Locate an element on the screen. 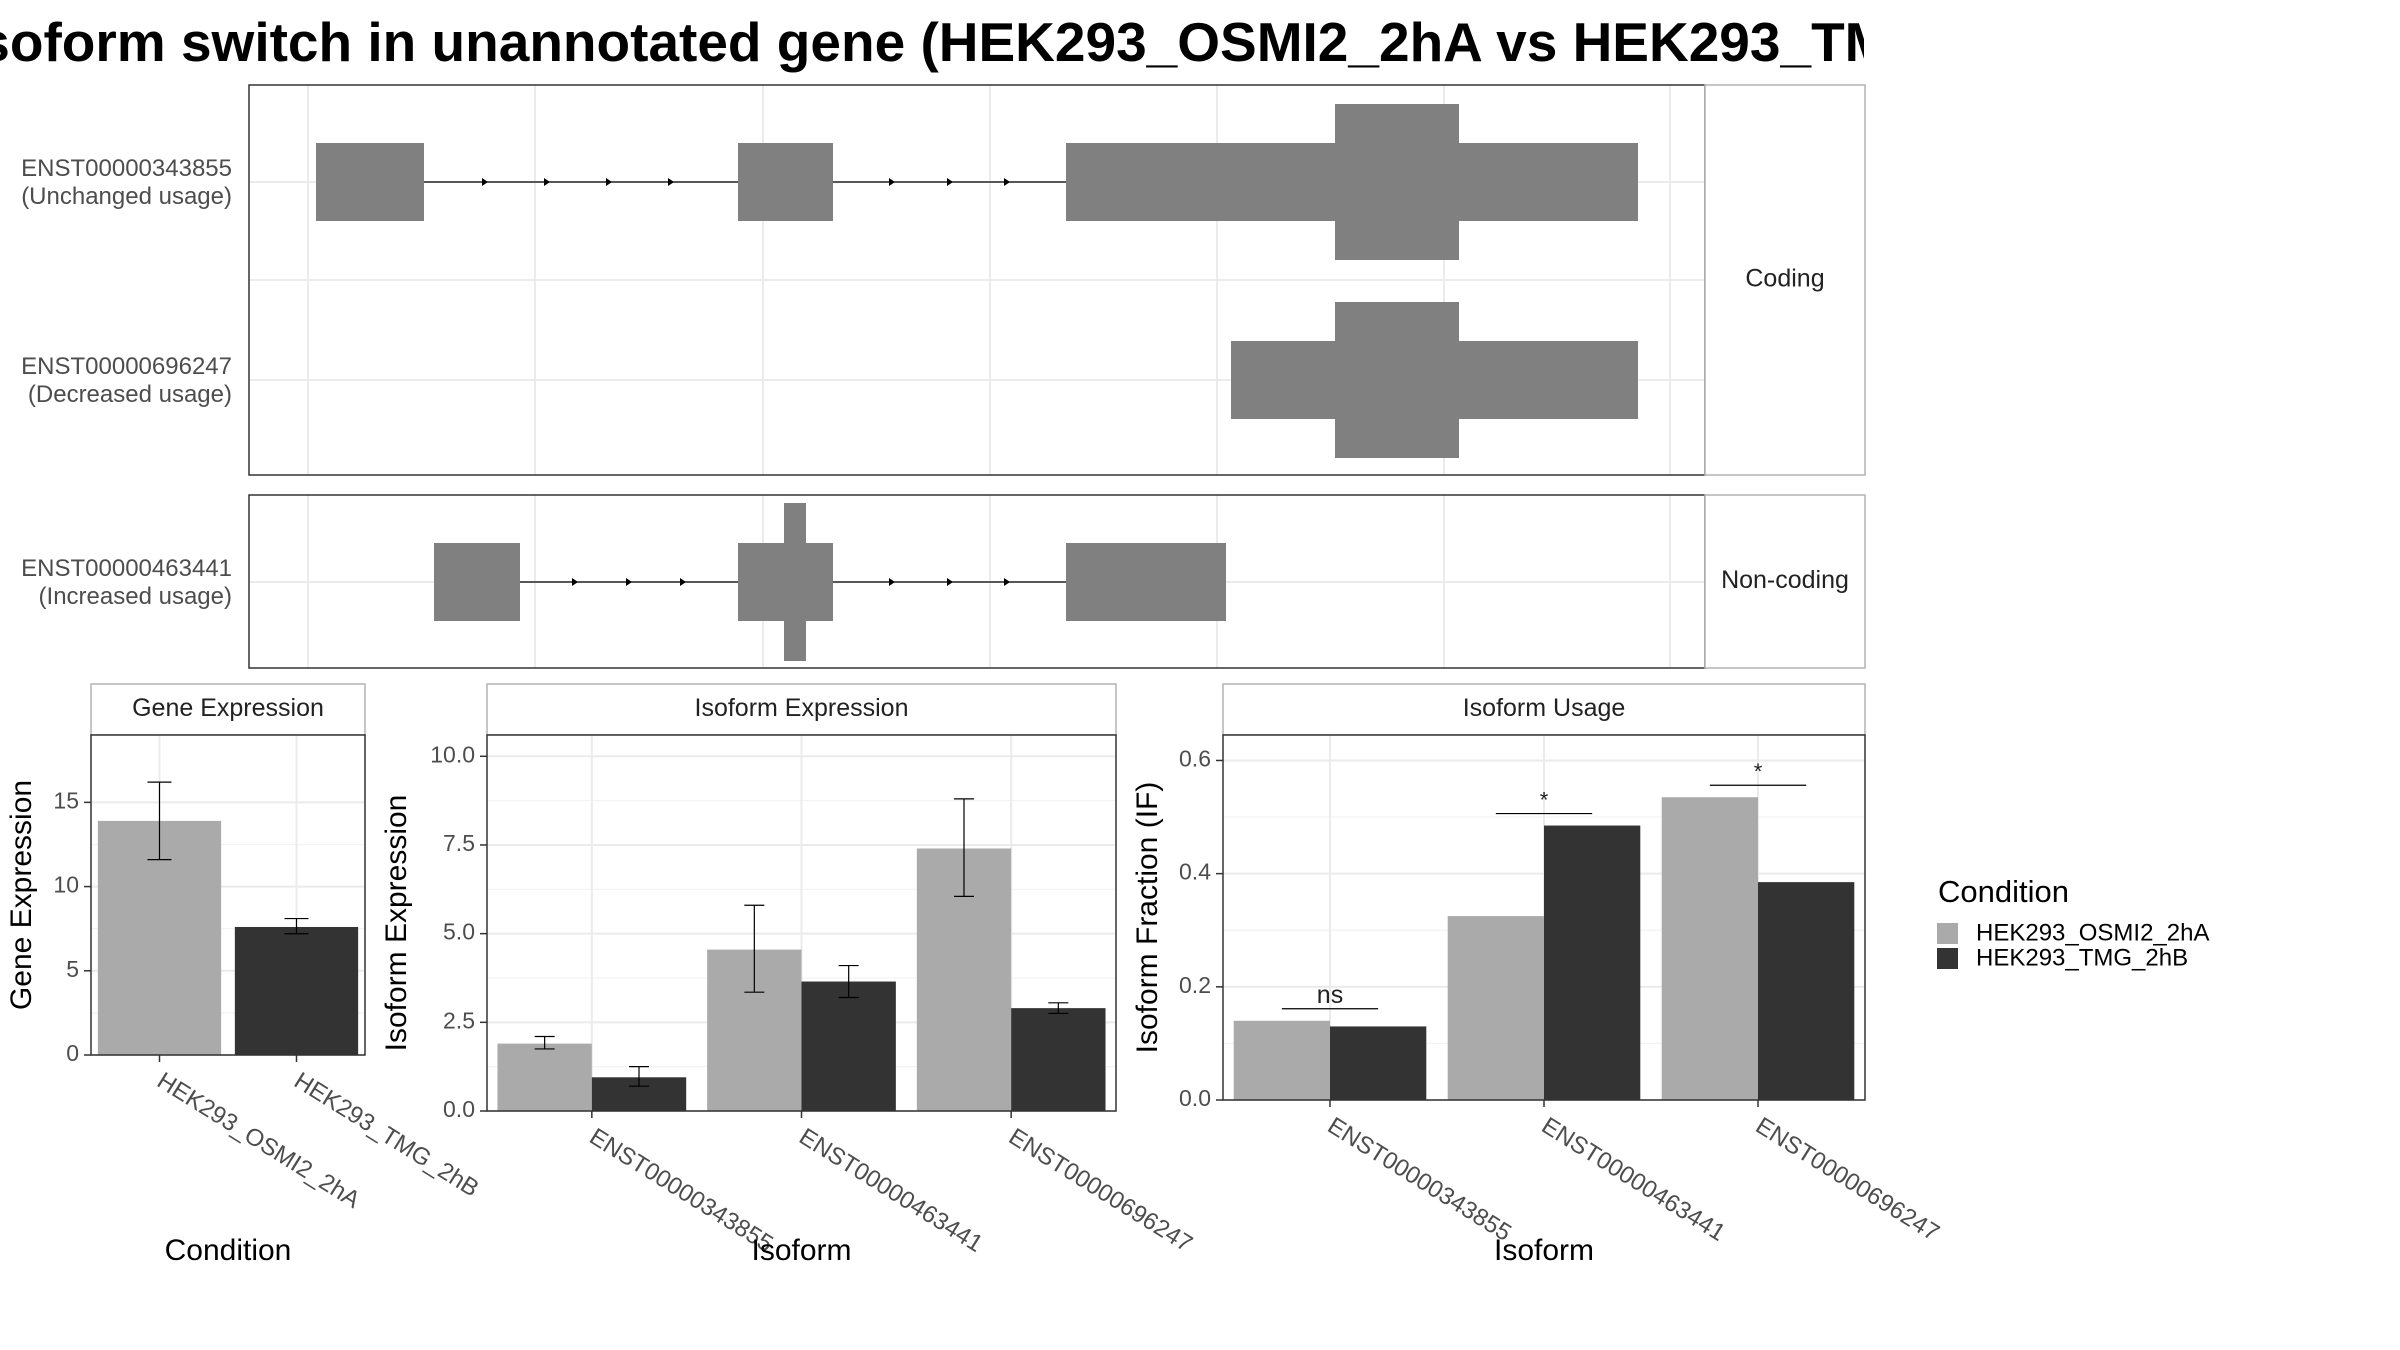 This screenshot has height=1350, width=2400. exon-463441-peak is located at coordinates (795, 582).